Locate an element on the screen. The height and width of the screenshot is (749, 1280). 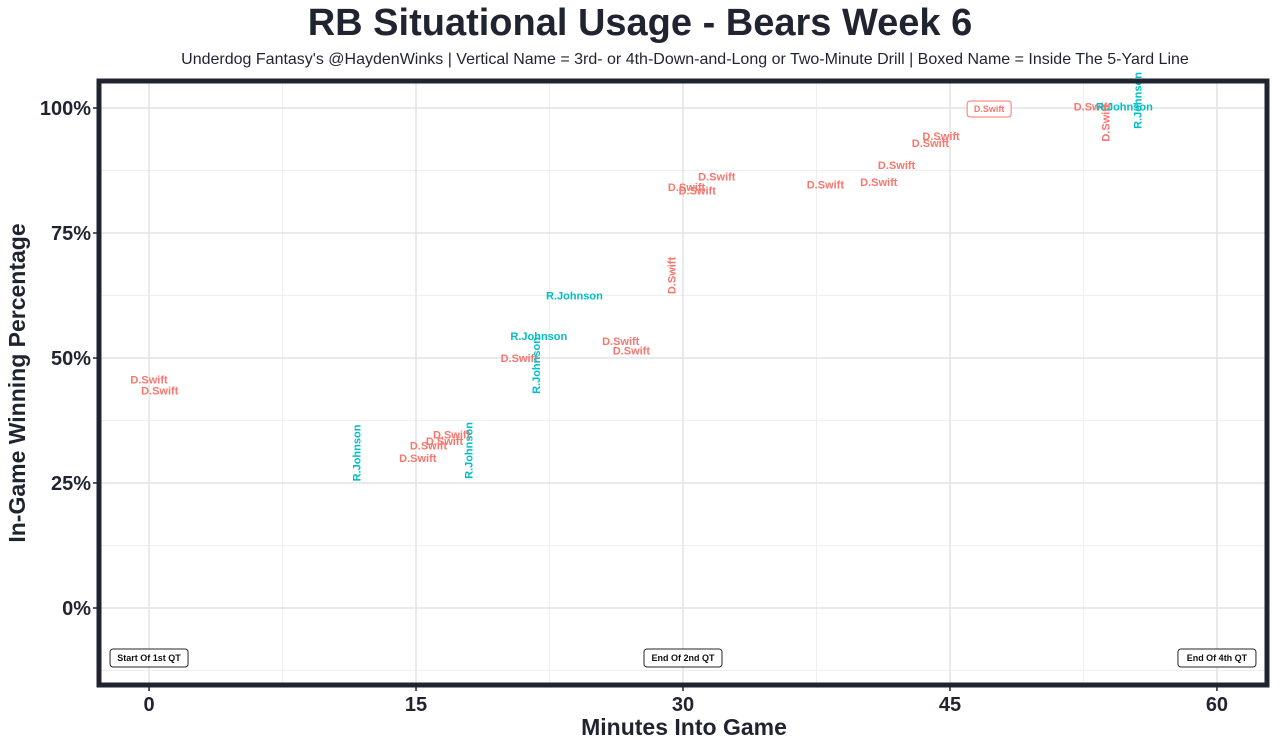
quarter-marker-label: End Of 2nd QT is located at coordinates (683, 658).